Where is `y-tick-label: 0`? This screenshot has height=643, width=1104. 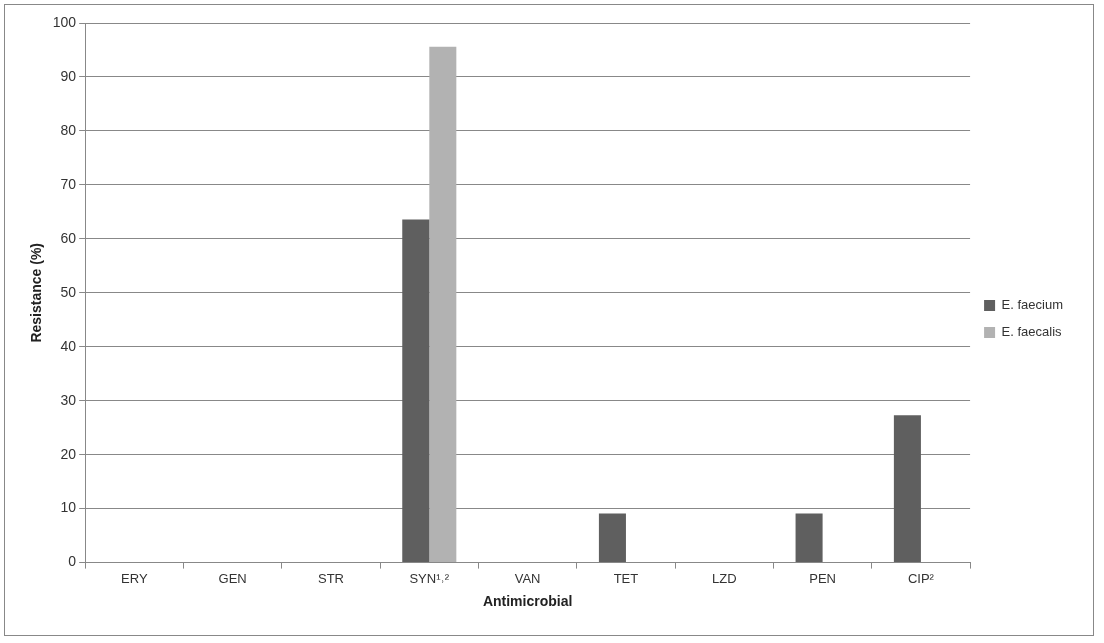
y-tick-label: 0 is located at coordinates (72, 561).